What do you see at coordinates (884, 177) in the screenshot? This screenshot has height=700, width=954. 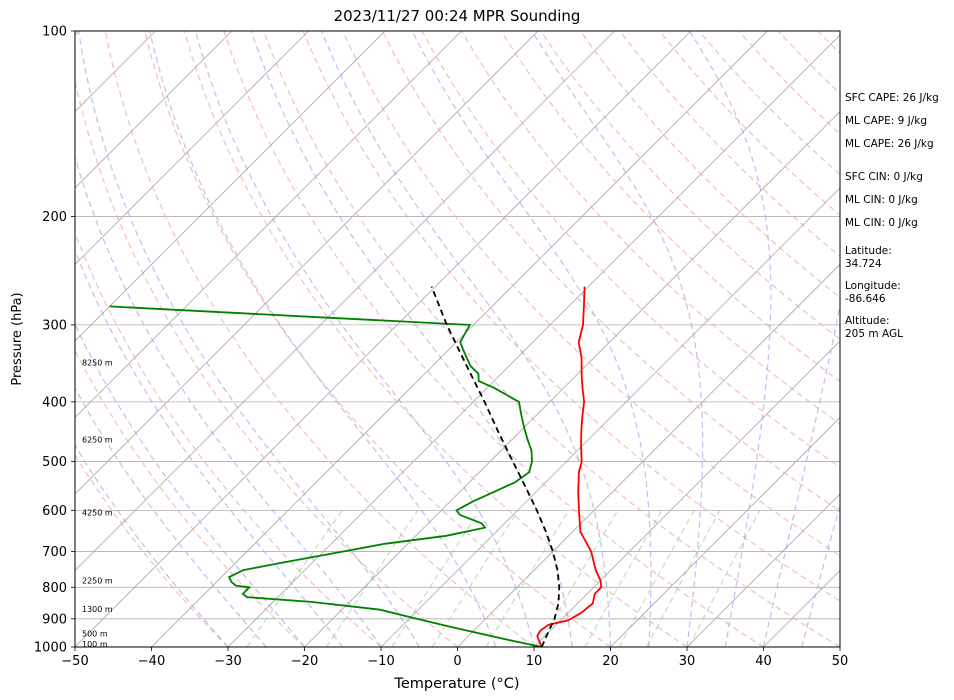 I see `sfc-cin-label: SFC CIN: 0 J/kg` at bounding box center [884, 177].